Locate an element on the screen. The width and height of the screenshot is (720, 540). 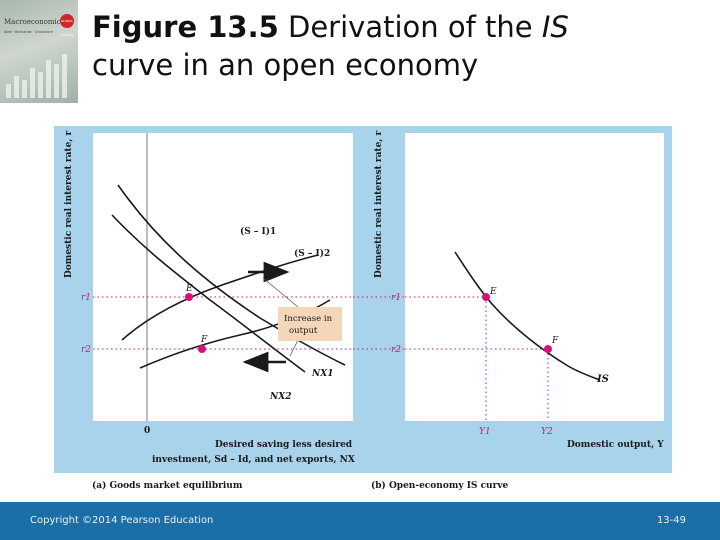
callout-text-line2: output is located at coordinates (303, 331).